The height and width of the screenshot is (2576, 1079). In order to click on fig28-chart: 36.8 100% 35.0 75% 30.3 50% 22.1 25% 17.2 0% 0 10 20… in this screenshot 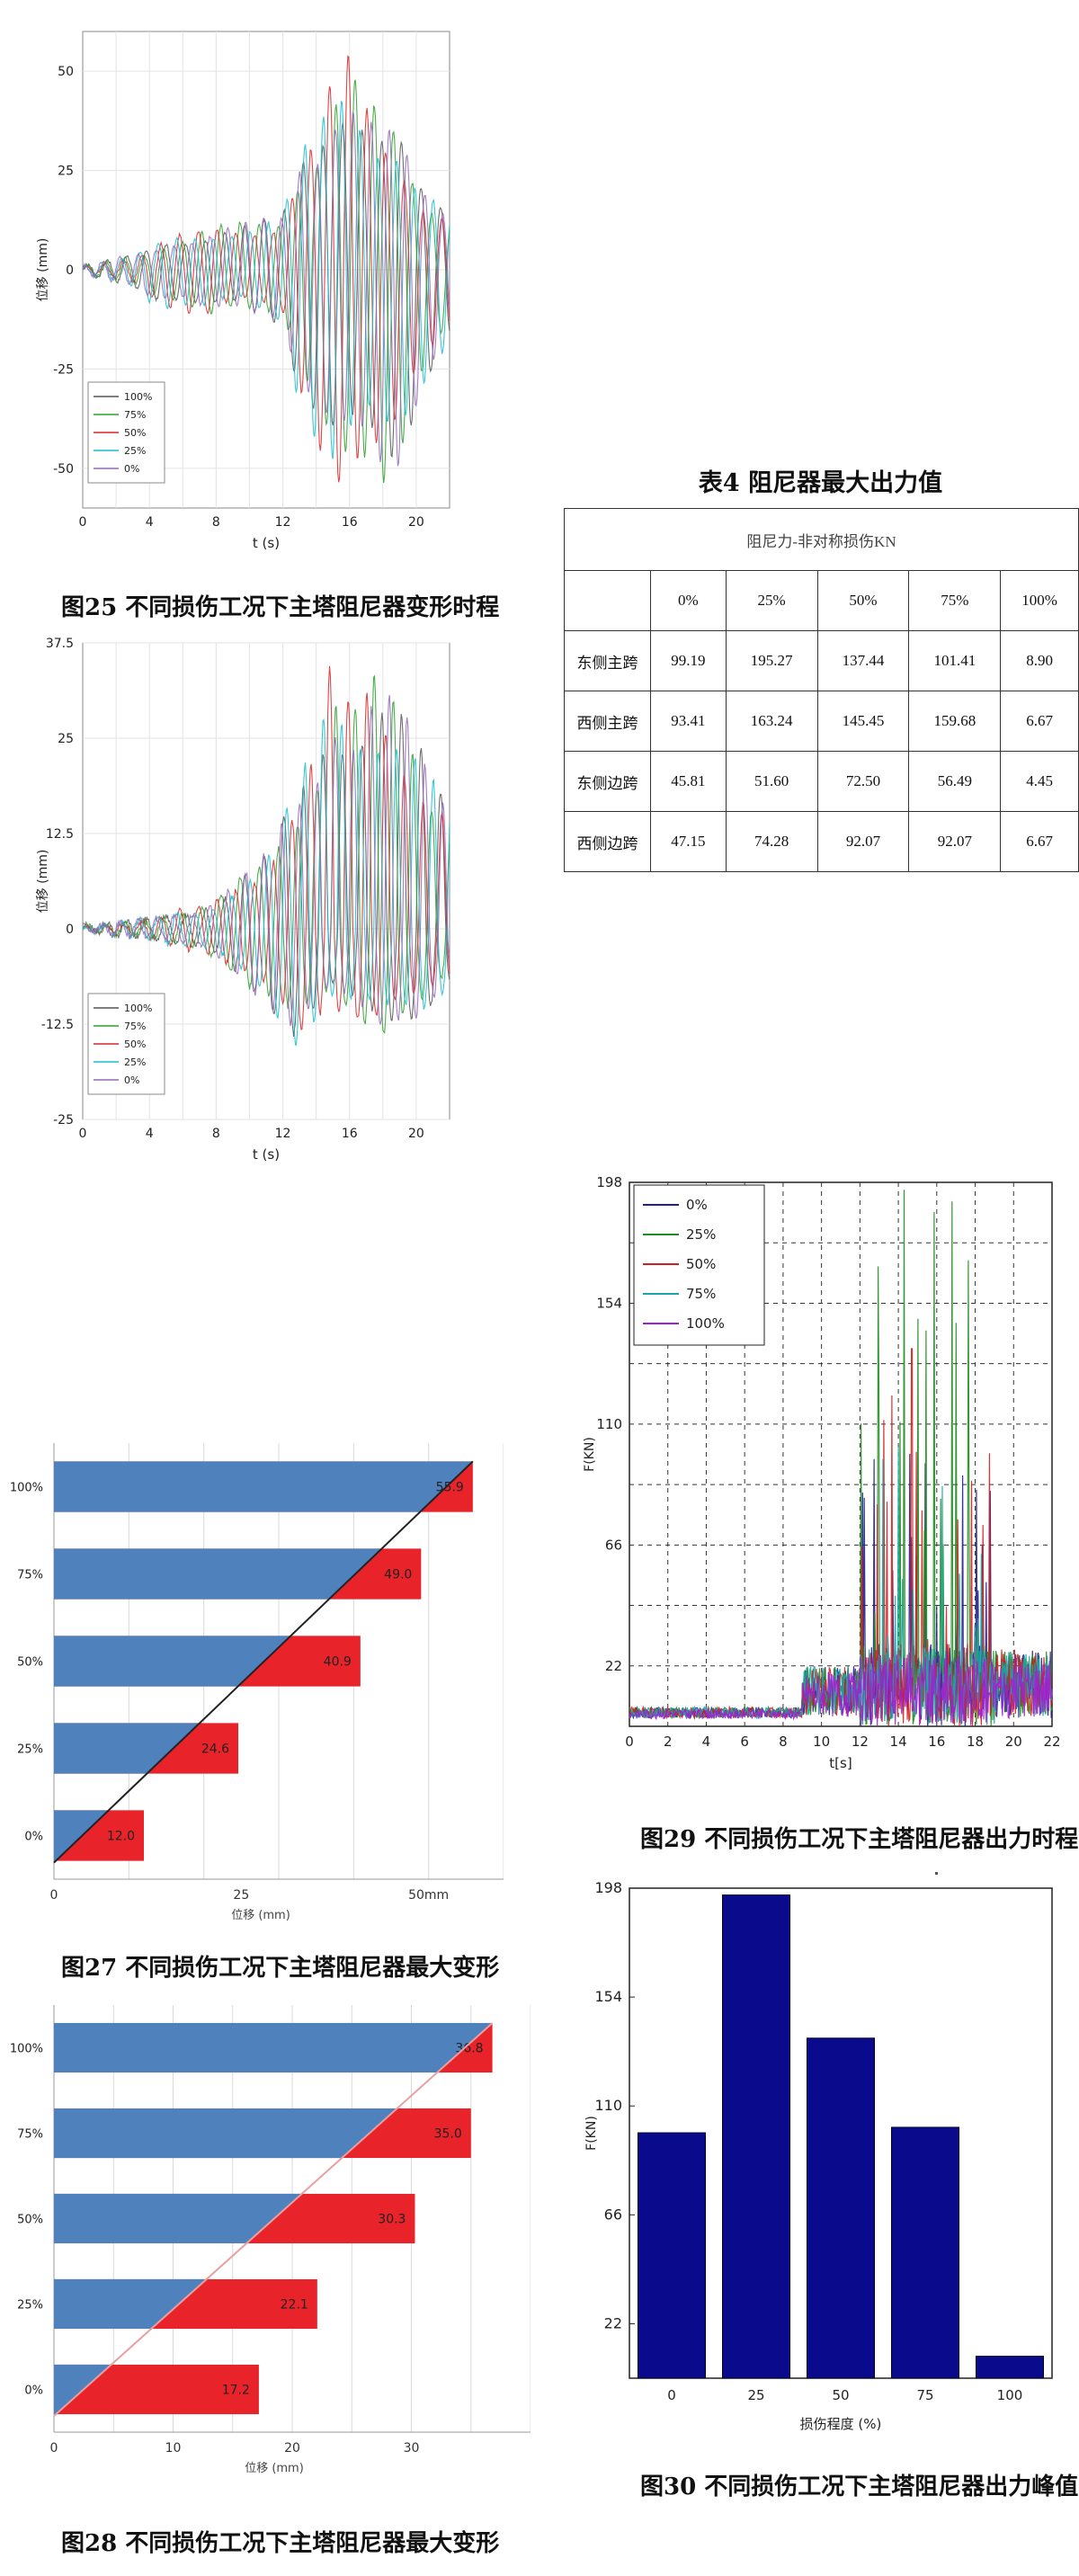, I will do `click(270, 2240)`.